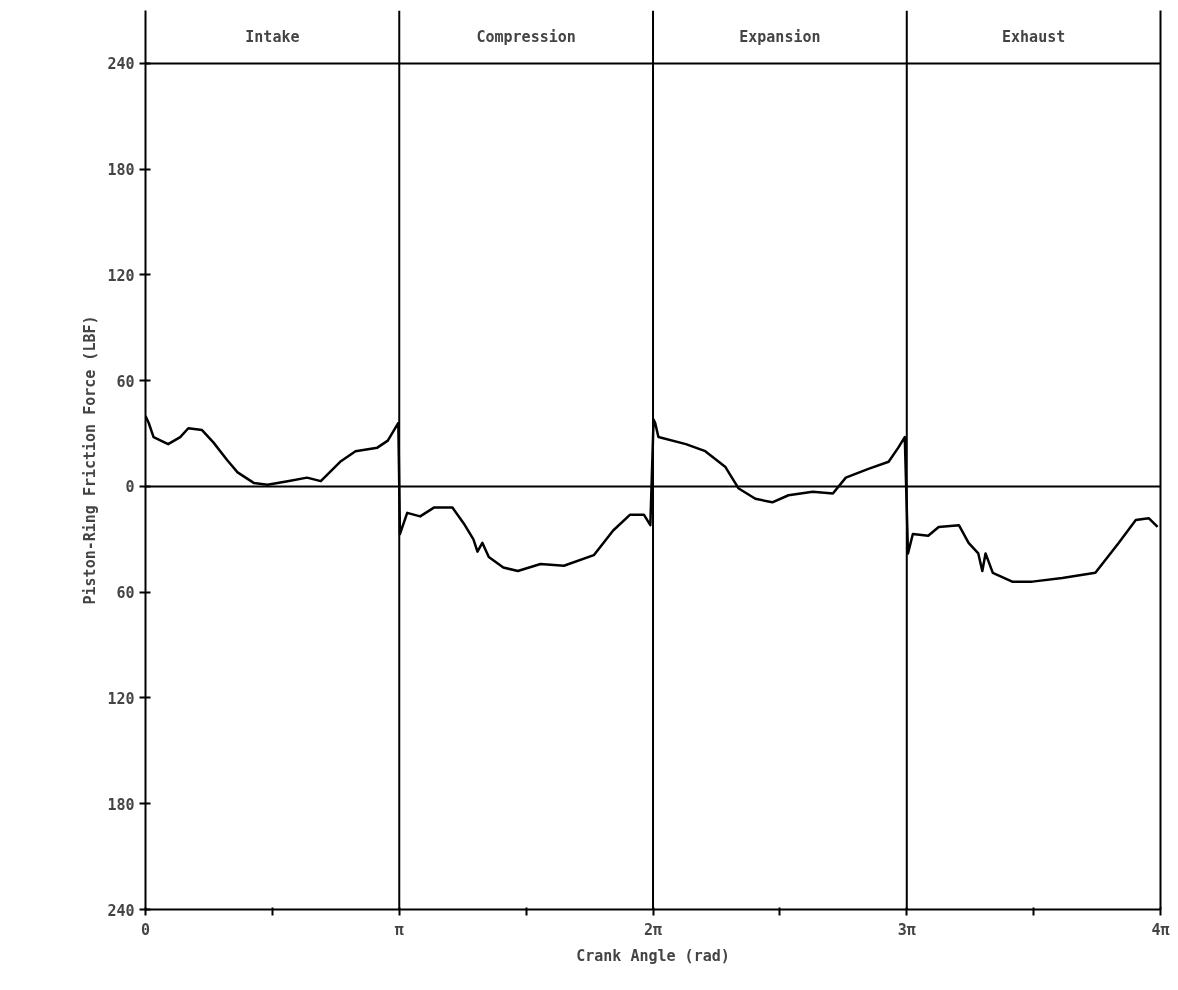 This screenshot has width=1178, height=990. I want to click on x-tick-label: 2π, so click(653, 929).